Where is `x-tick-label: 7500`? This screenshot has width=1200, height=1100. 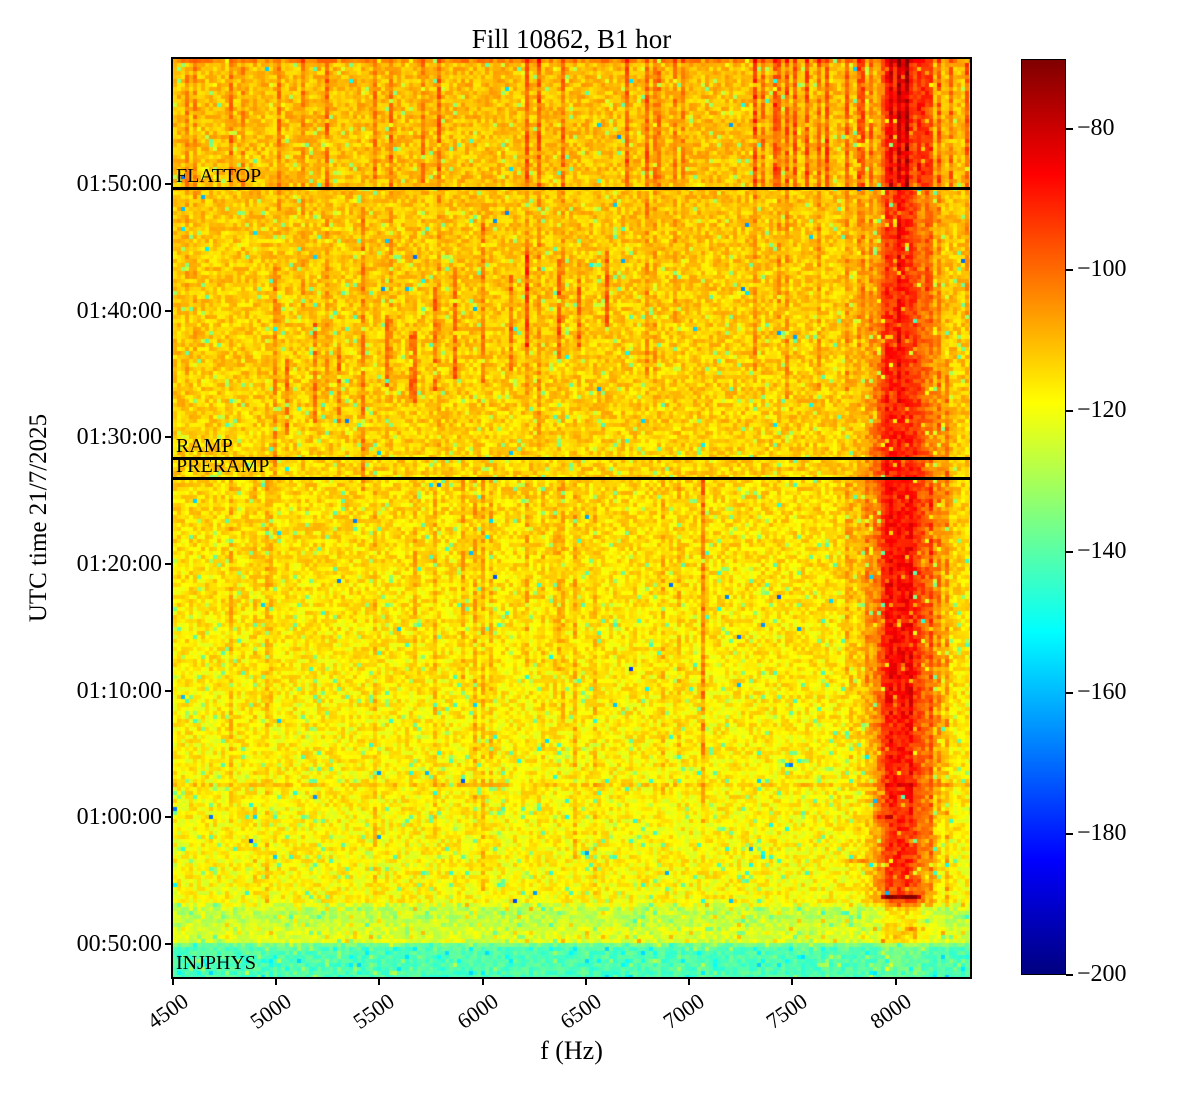
x-tick-label: 7500 is located at coordinates (787, 1011).